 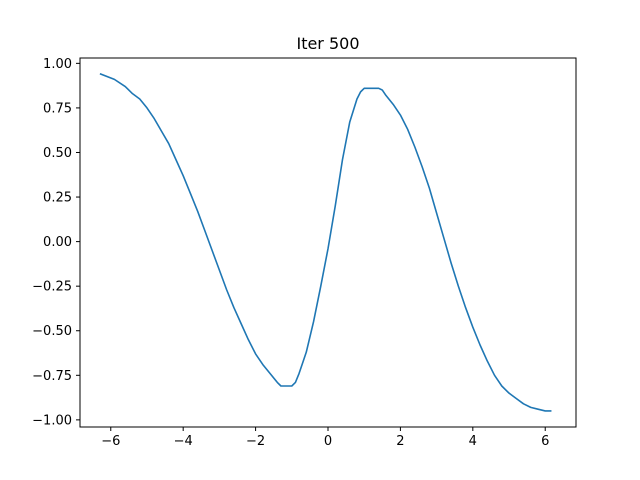 I want to click on x-tick-label: −4, so click(x=183, y=441).